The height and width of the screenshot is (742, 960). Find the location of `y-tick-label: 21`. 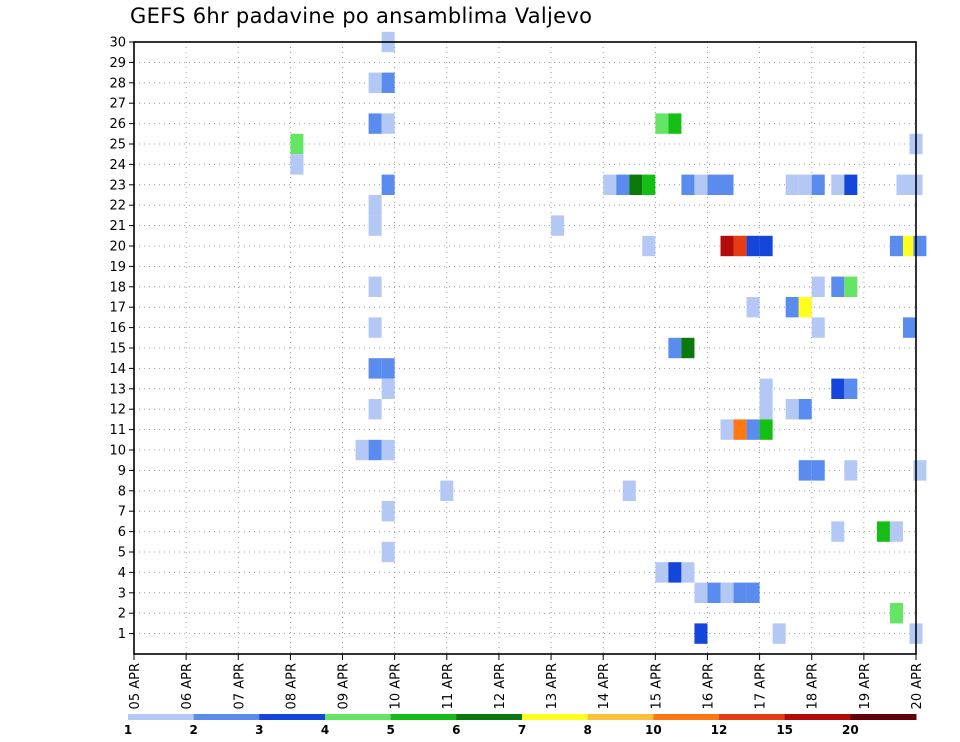

y-tick-label: 21 is located at coordinates (117, 226).